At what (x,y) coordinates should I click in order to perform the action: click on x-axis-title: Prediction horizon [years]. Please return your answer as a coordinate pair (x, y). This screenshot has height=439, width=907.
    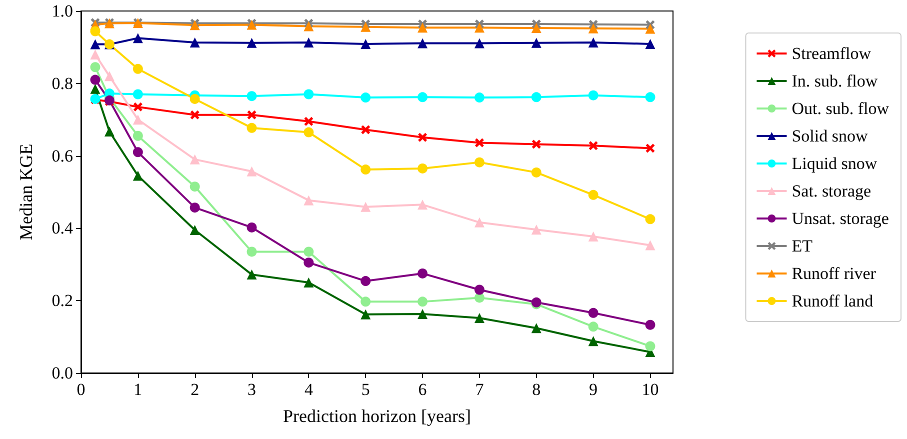
    Looking at the image, I should click on (377, 416).